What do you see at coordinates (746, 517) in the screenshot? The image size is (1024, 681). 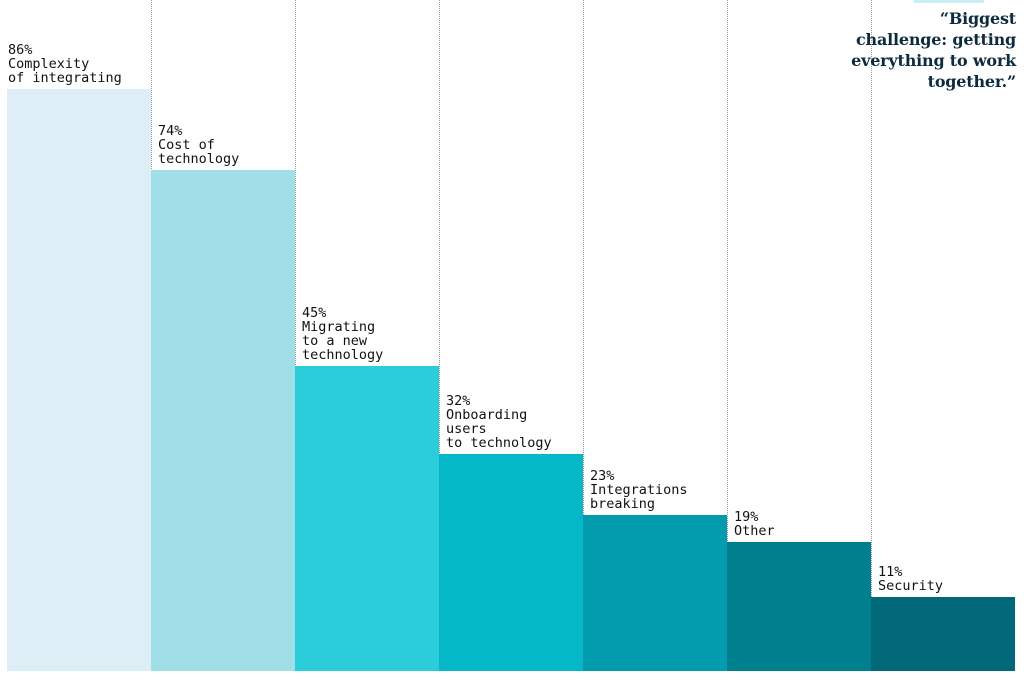 I see `bar-value-label: 19%` at bounding box center [746, 517].